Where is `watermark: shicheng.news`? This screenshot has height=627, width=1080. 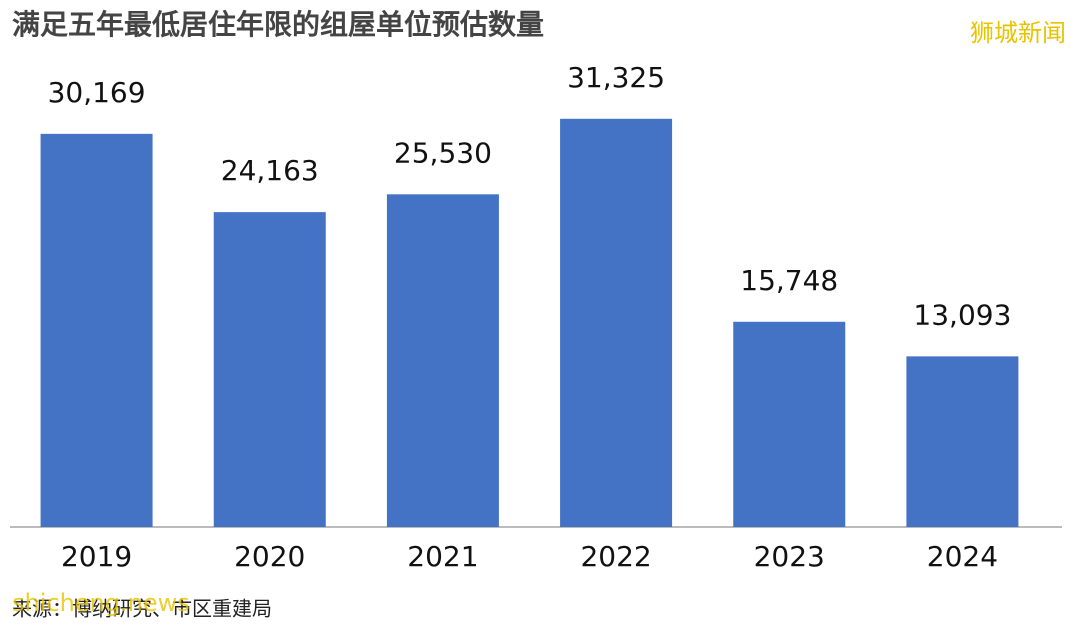
watermark: shicheng.news is located at coordinates (101, 603).